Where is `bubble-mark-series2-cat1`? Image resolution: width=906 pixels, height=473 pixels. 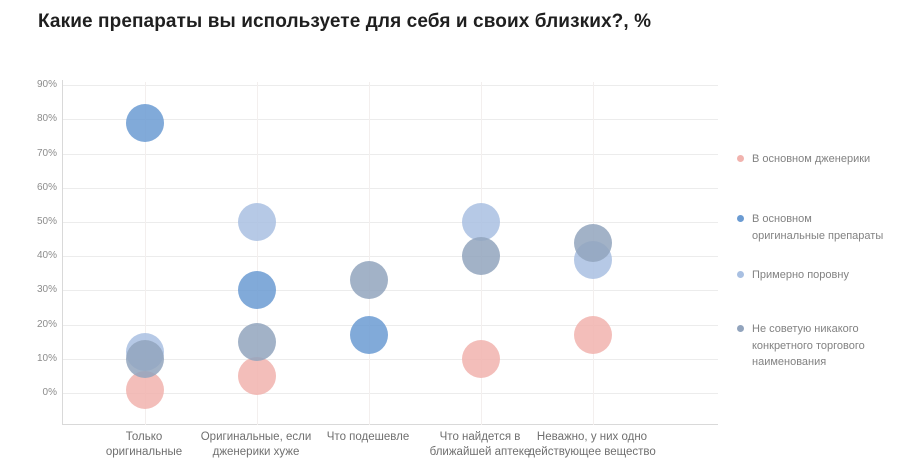
bubble-mark-series2-cat1 is located at coordinates (257, 222).